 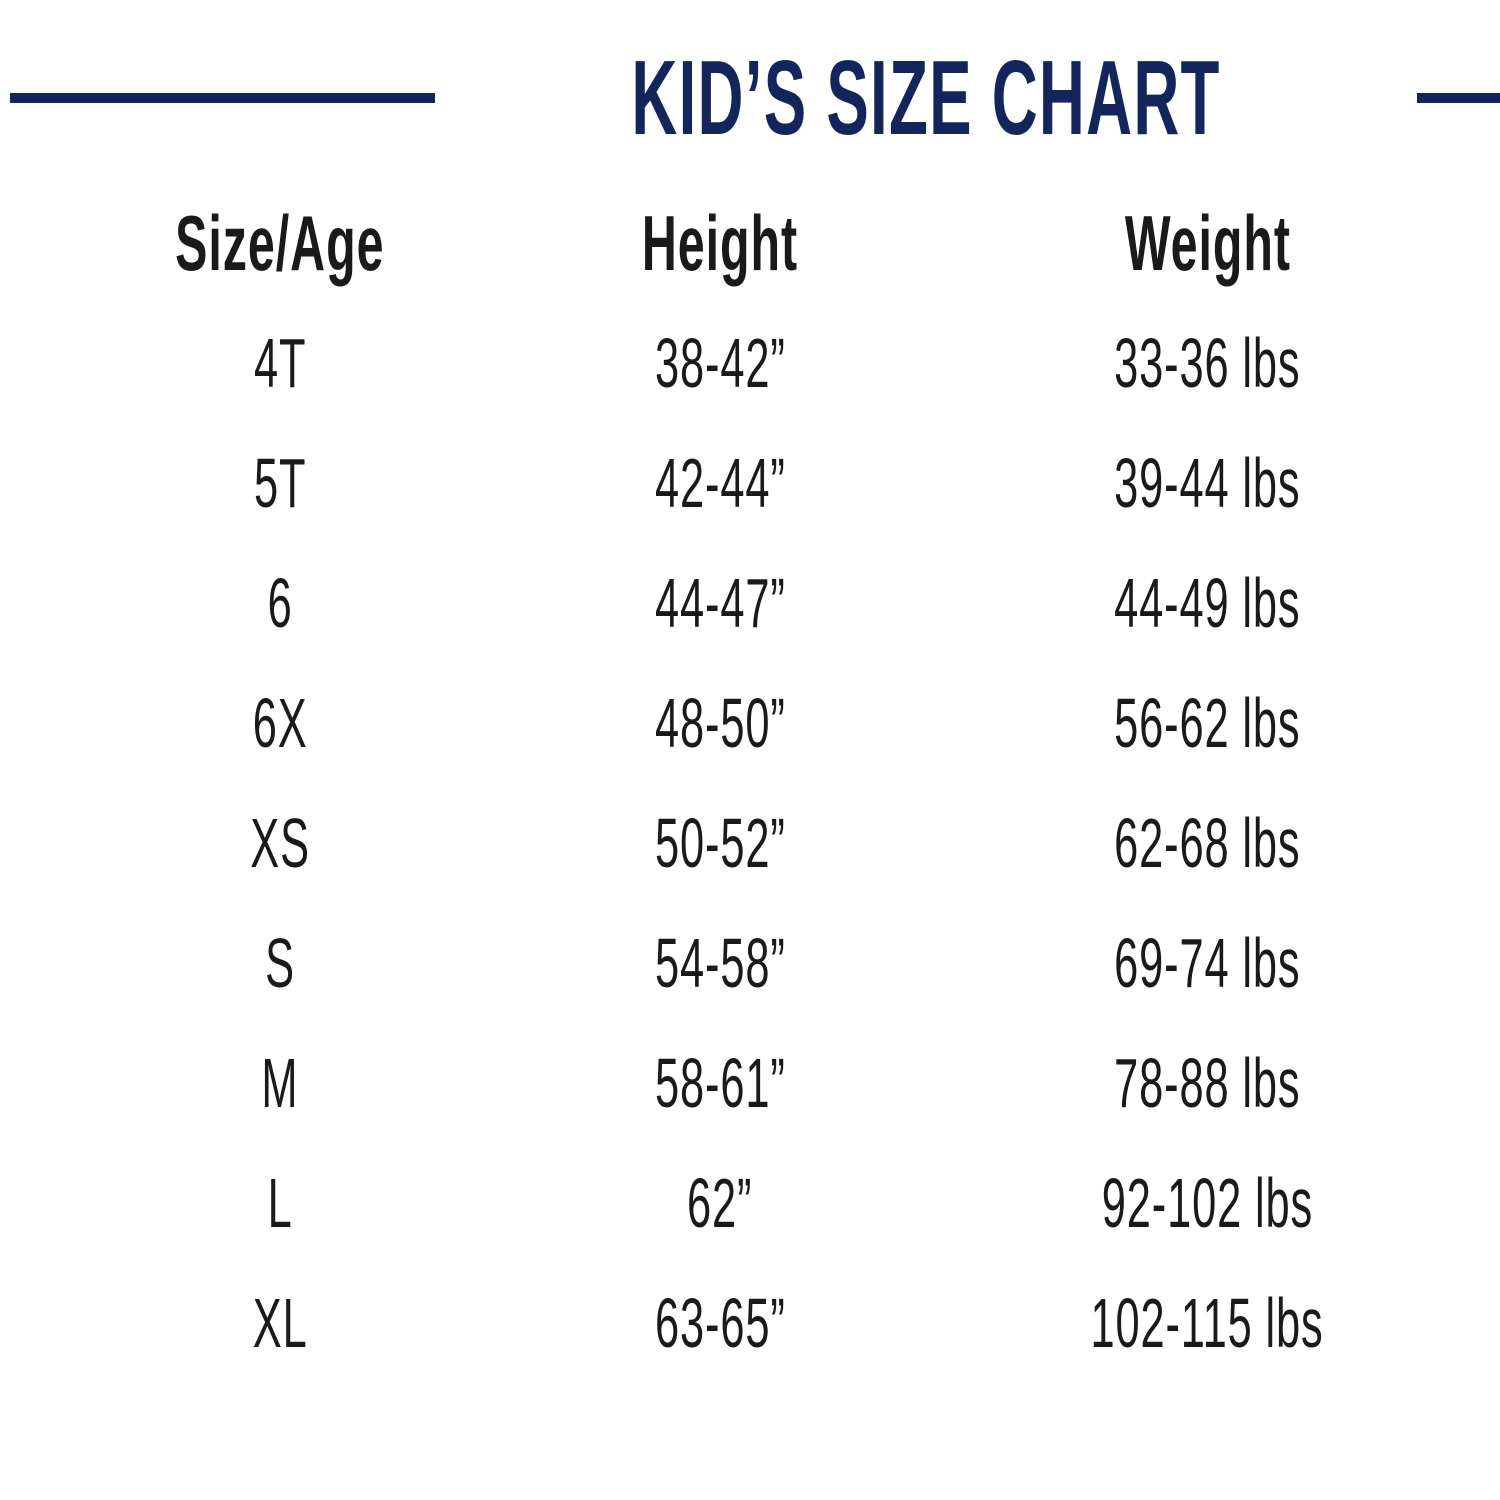 What do you see at coordinates (1207, 723) in the screenshot?
I see `weight-cell: 56-62 lbs` at bounding box center [1207, 723].